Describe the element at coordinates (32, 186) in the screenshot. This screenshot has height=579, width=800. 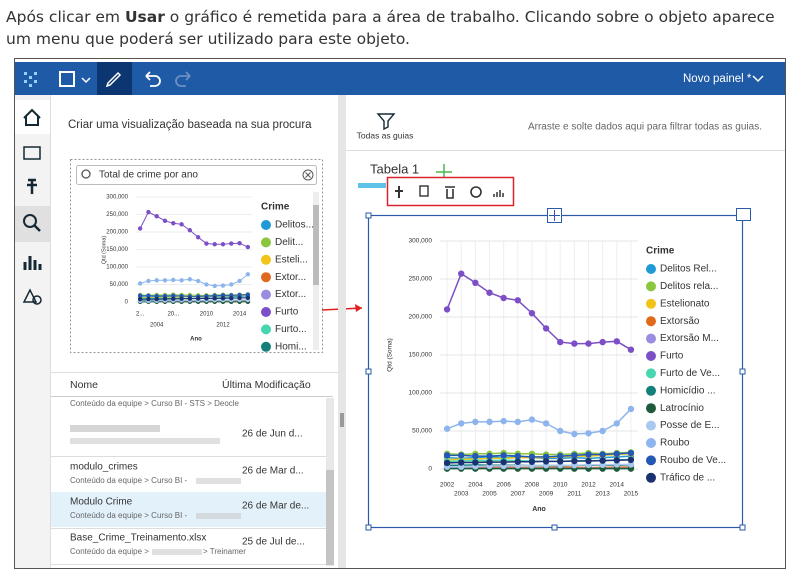
I see `nav-pin` at that location.